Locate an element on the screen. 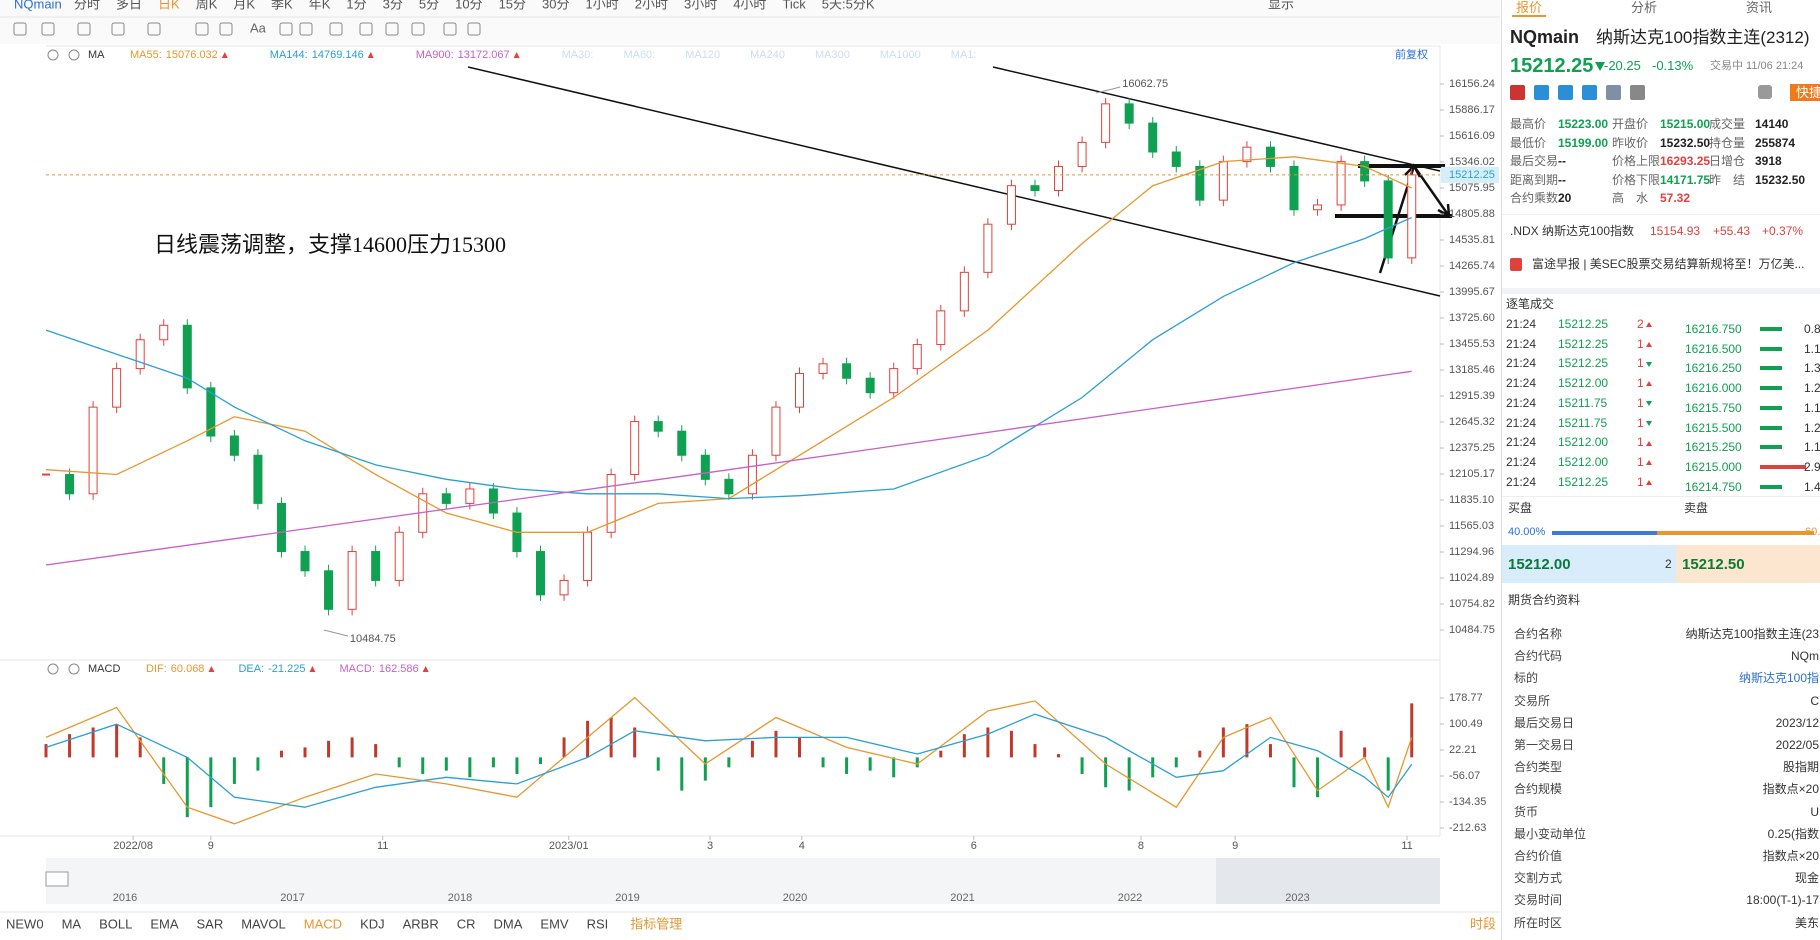  period-tab: 多日 is located at coordinates (129, 5).